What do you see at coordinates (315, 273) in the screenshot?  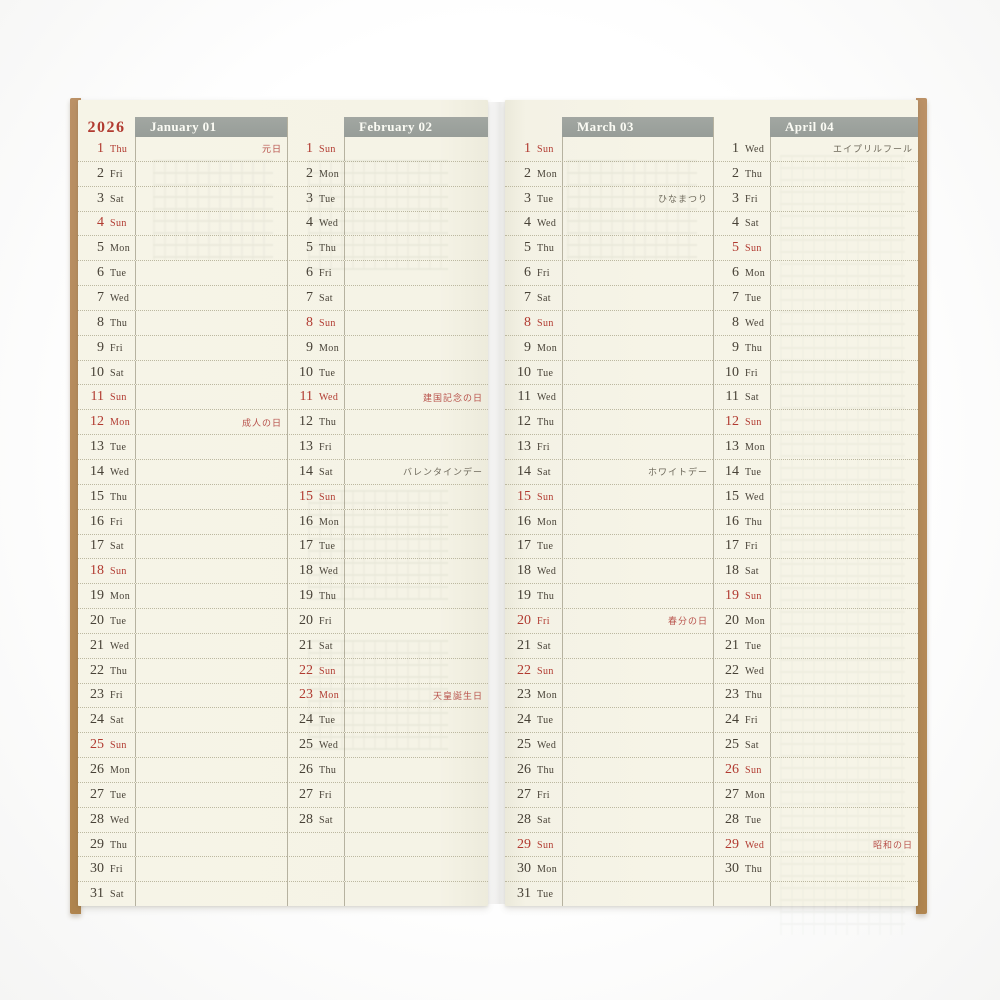 I see `day-label: 6 Fri` at bounding box center [315, 273].